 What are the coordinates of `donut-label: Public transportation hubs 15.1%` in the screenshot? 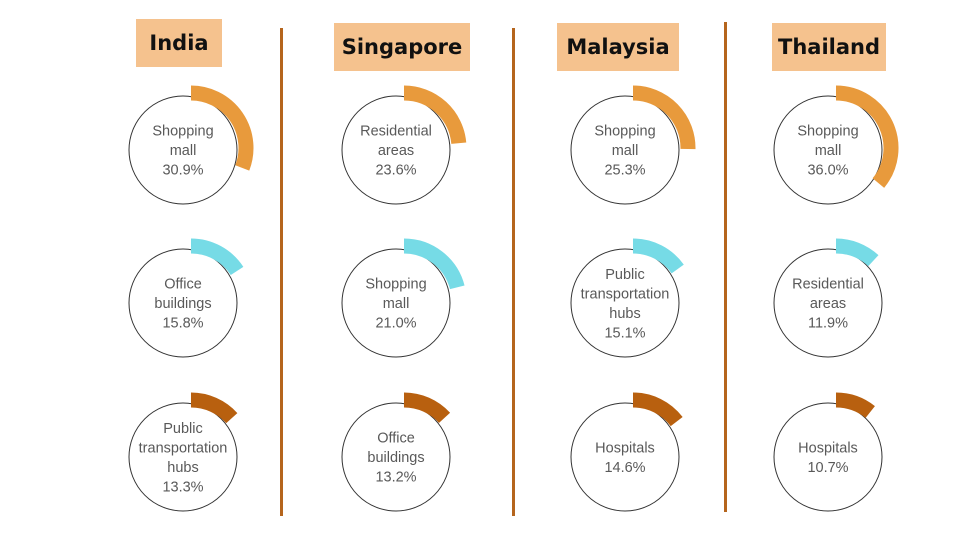 It's located at (625, 304).